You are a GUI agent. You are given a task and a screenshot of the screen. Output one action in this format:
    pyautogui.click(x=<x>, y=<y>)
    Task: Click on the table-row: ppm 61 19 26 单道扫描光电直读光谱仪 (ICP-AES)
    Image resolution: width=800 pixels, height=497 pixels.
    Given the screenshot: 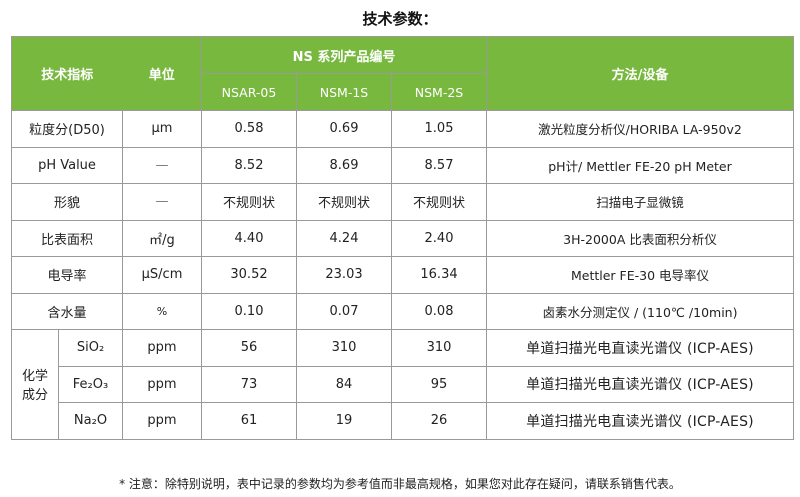 What is the action you would take?
    pyautogui.click(x=403, y=421)
    